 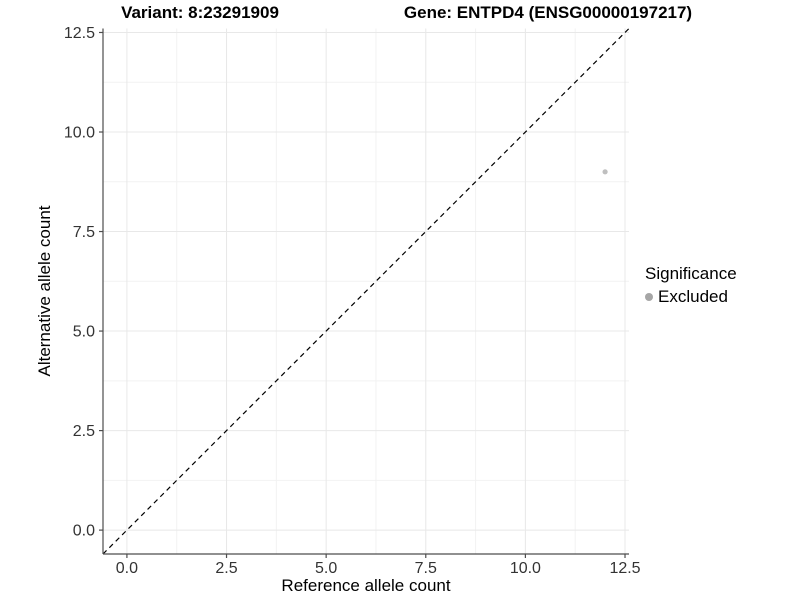 I want to click on x-tick-label: 10.0, so click(x=525, y=568).